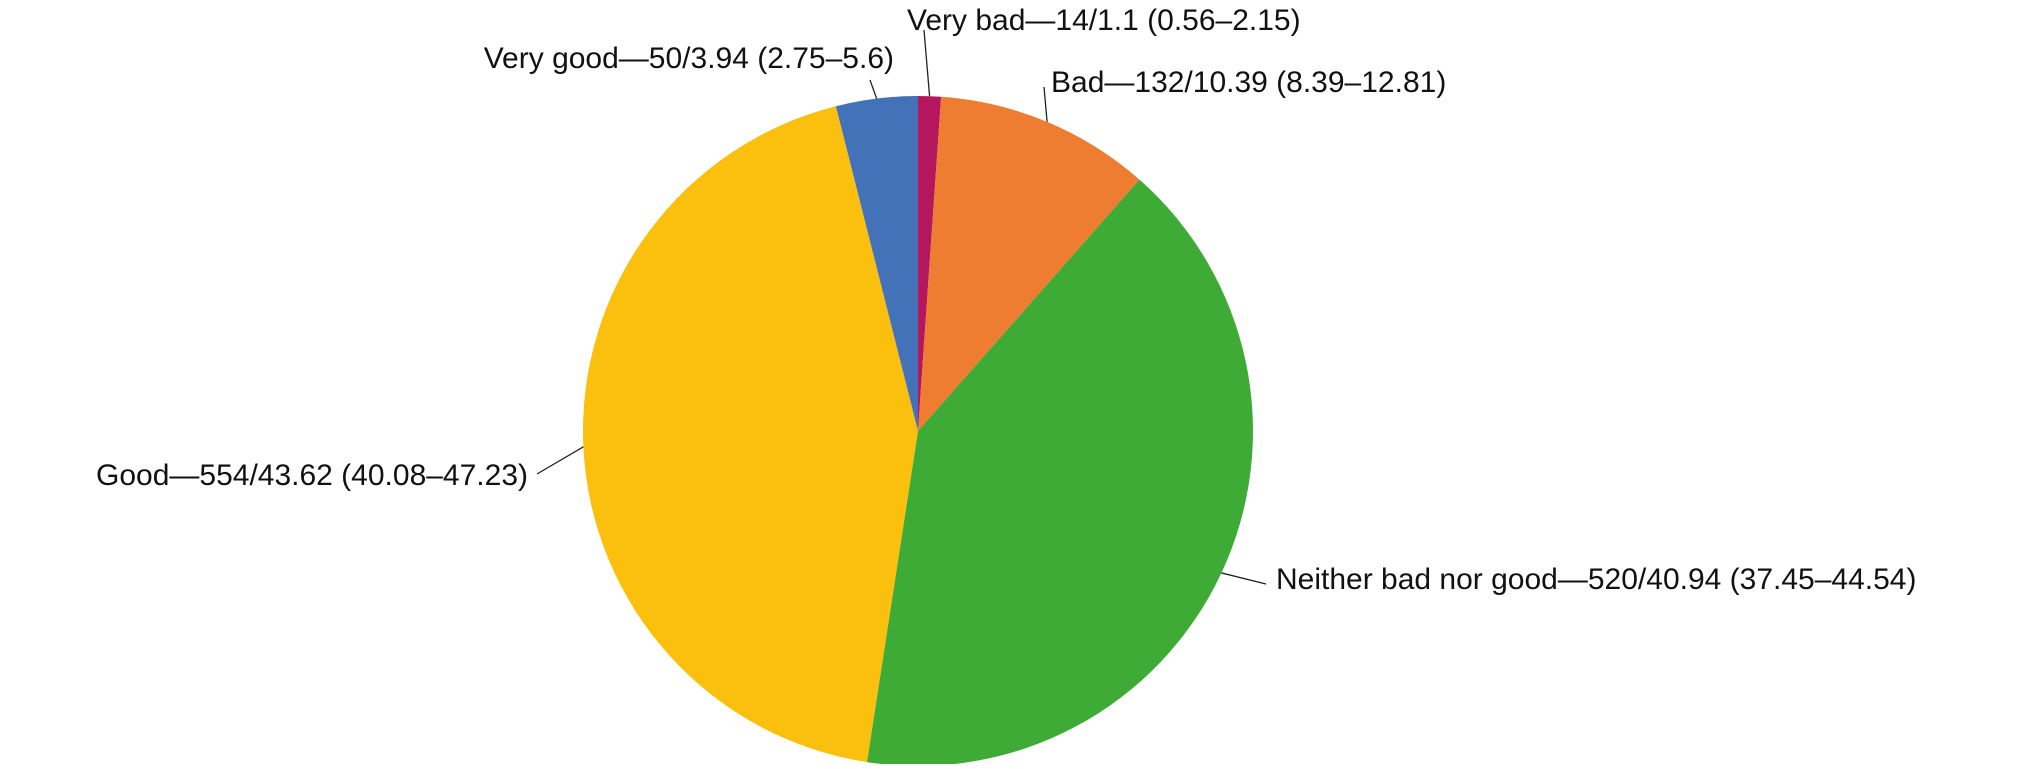  Describe the element at coordinates (689, 58) in the screenshot. I see `data-label: Very good—50/3.94 (2.75–5.6)` at that location.